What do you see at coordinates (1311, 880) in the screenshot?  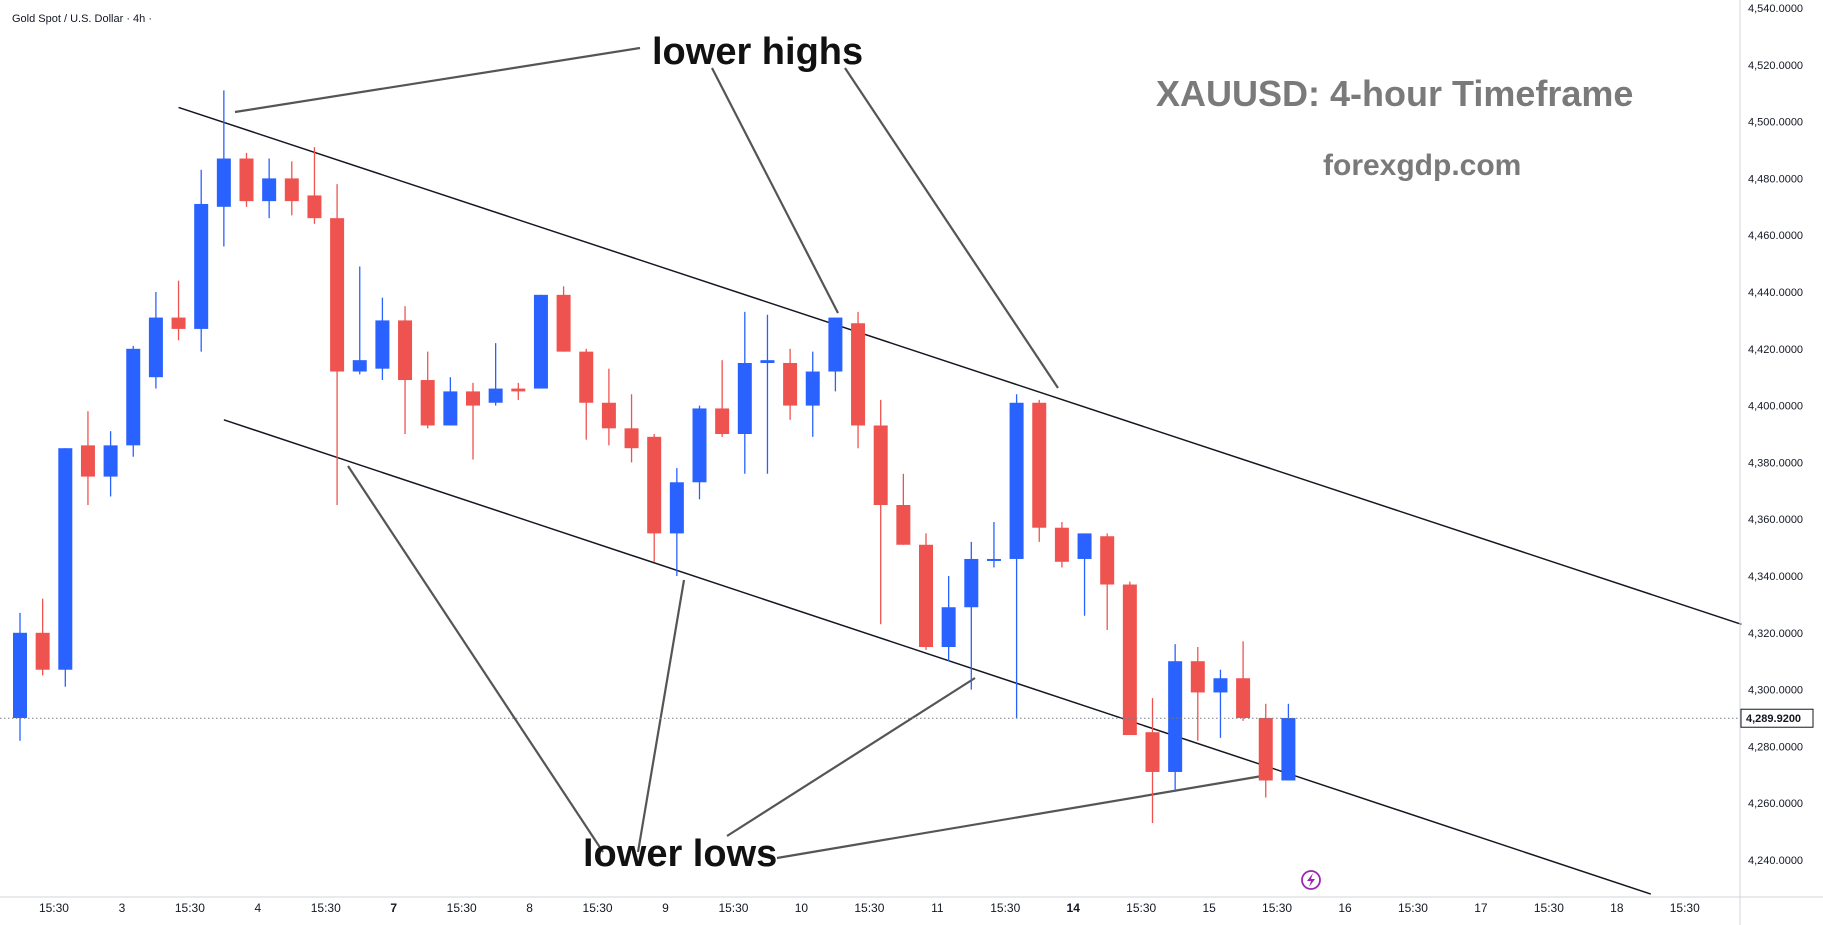 I see `flash-icon` at bounding box center [1311, 880].